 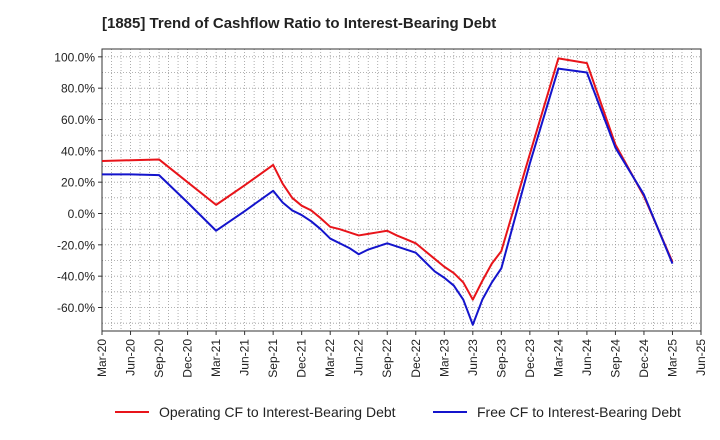 What do you see at coordinates (615, 358) in the screenshot?
I see `x-tick-label: Sep-24` at bounding box center [615, 358].